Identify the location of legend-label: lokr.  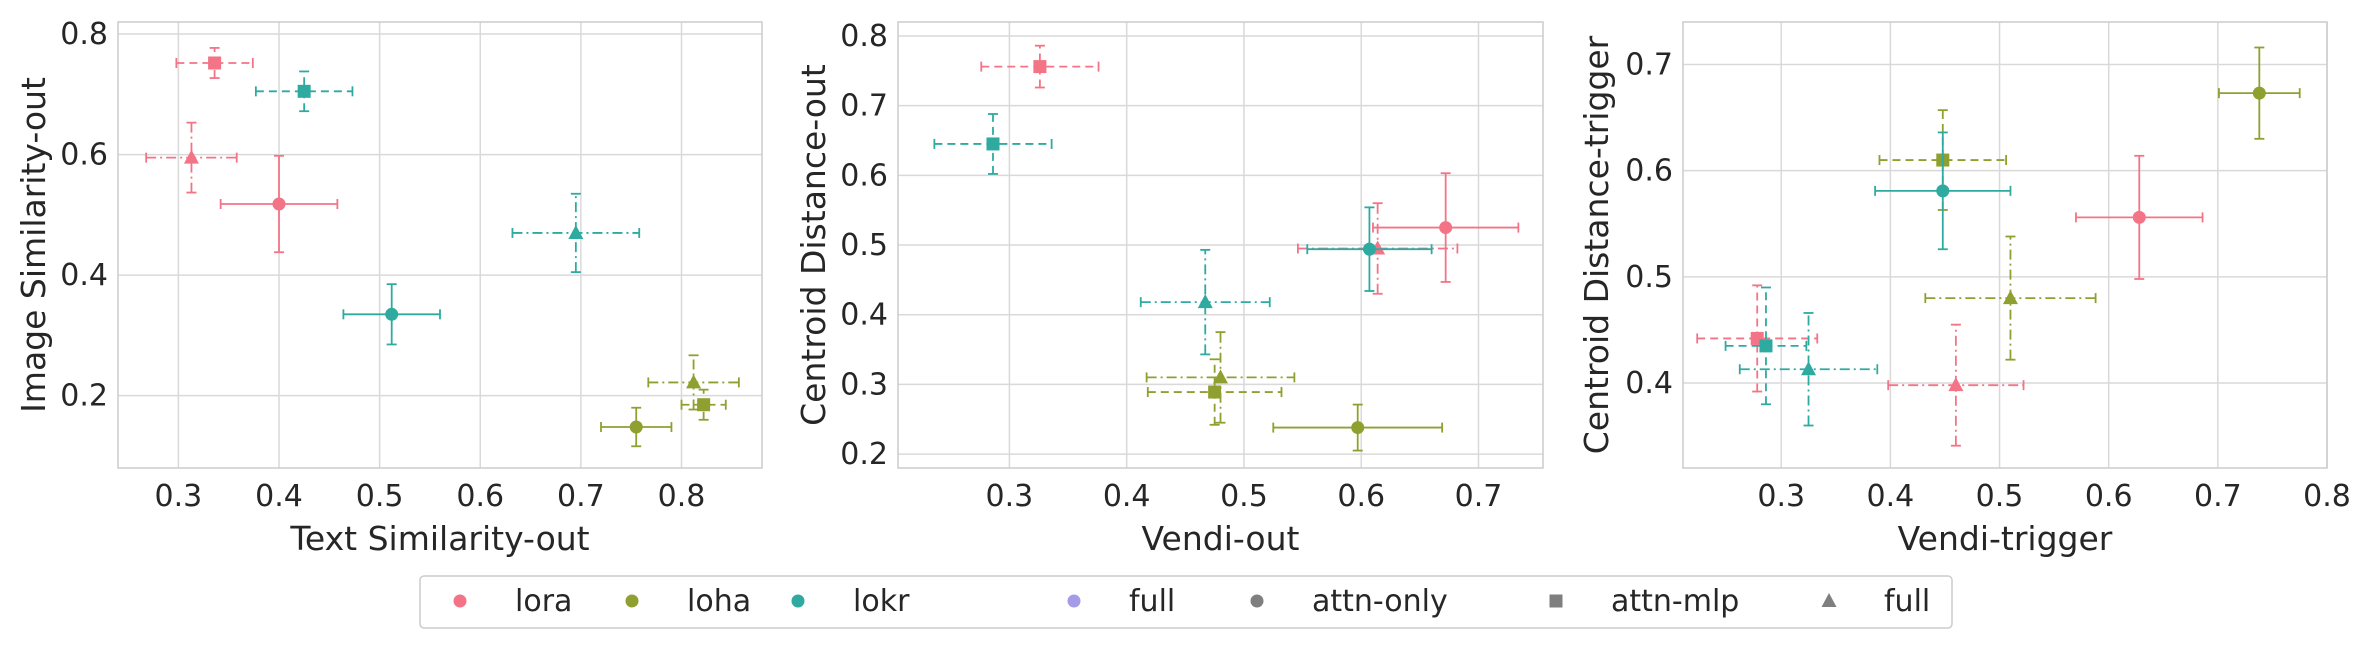
(881, 601).